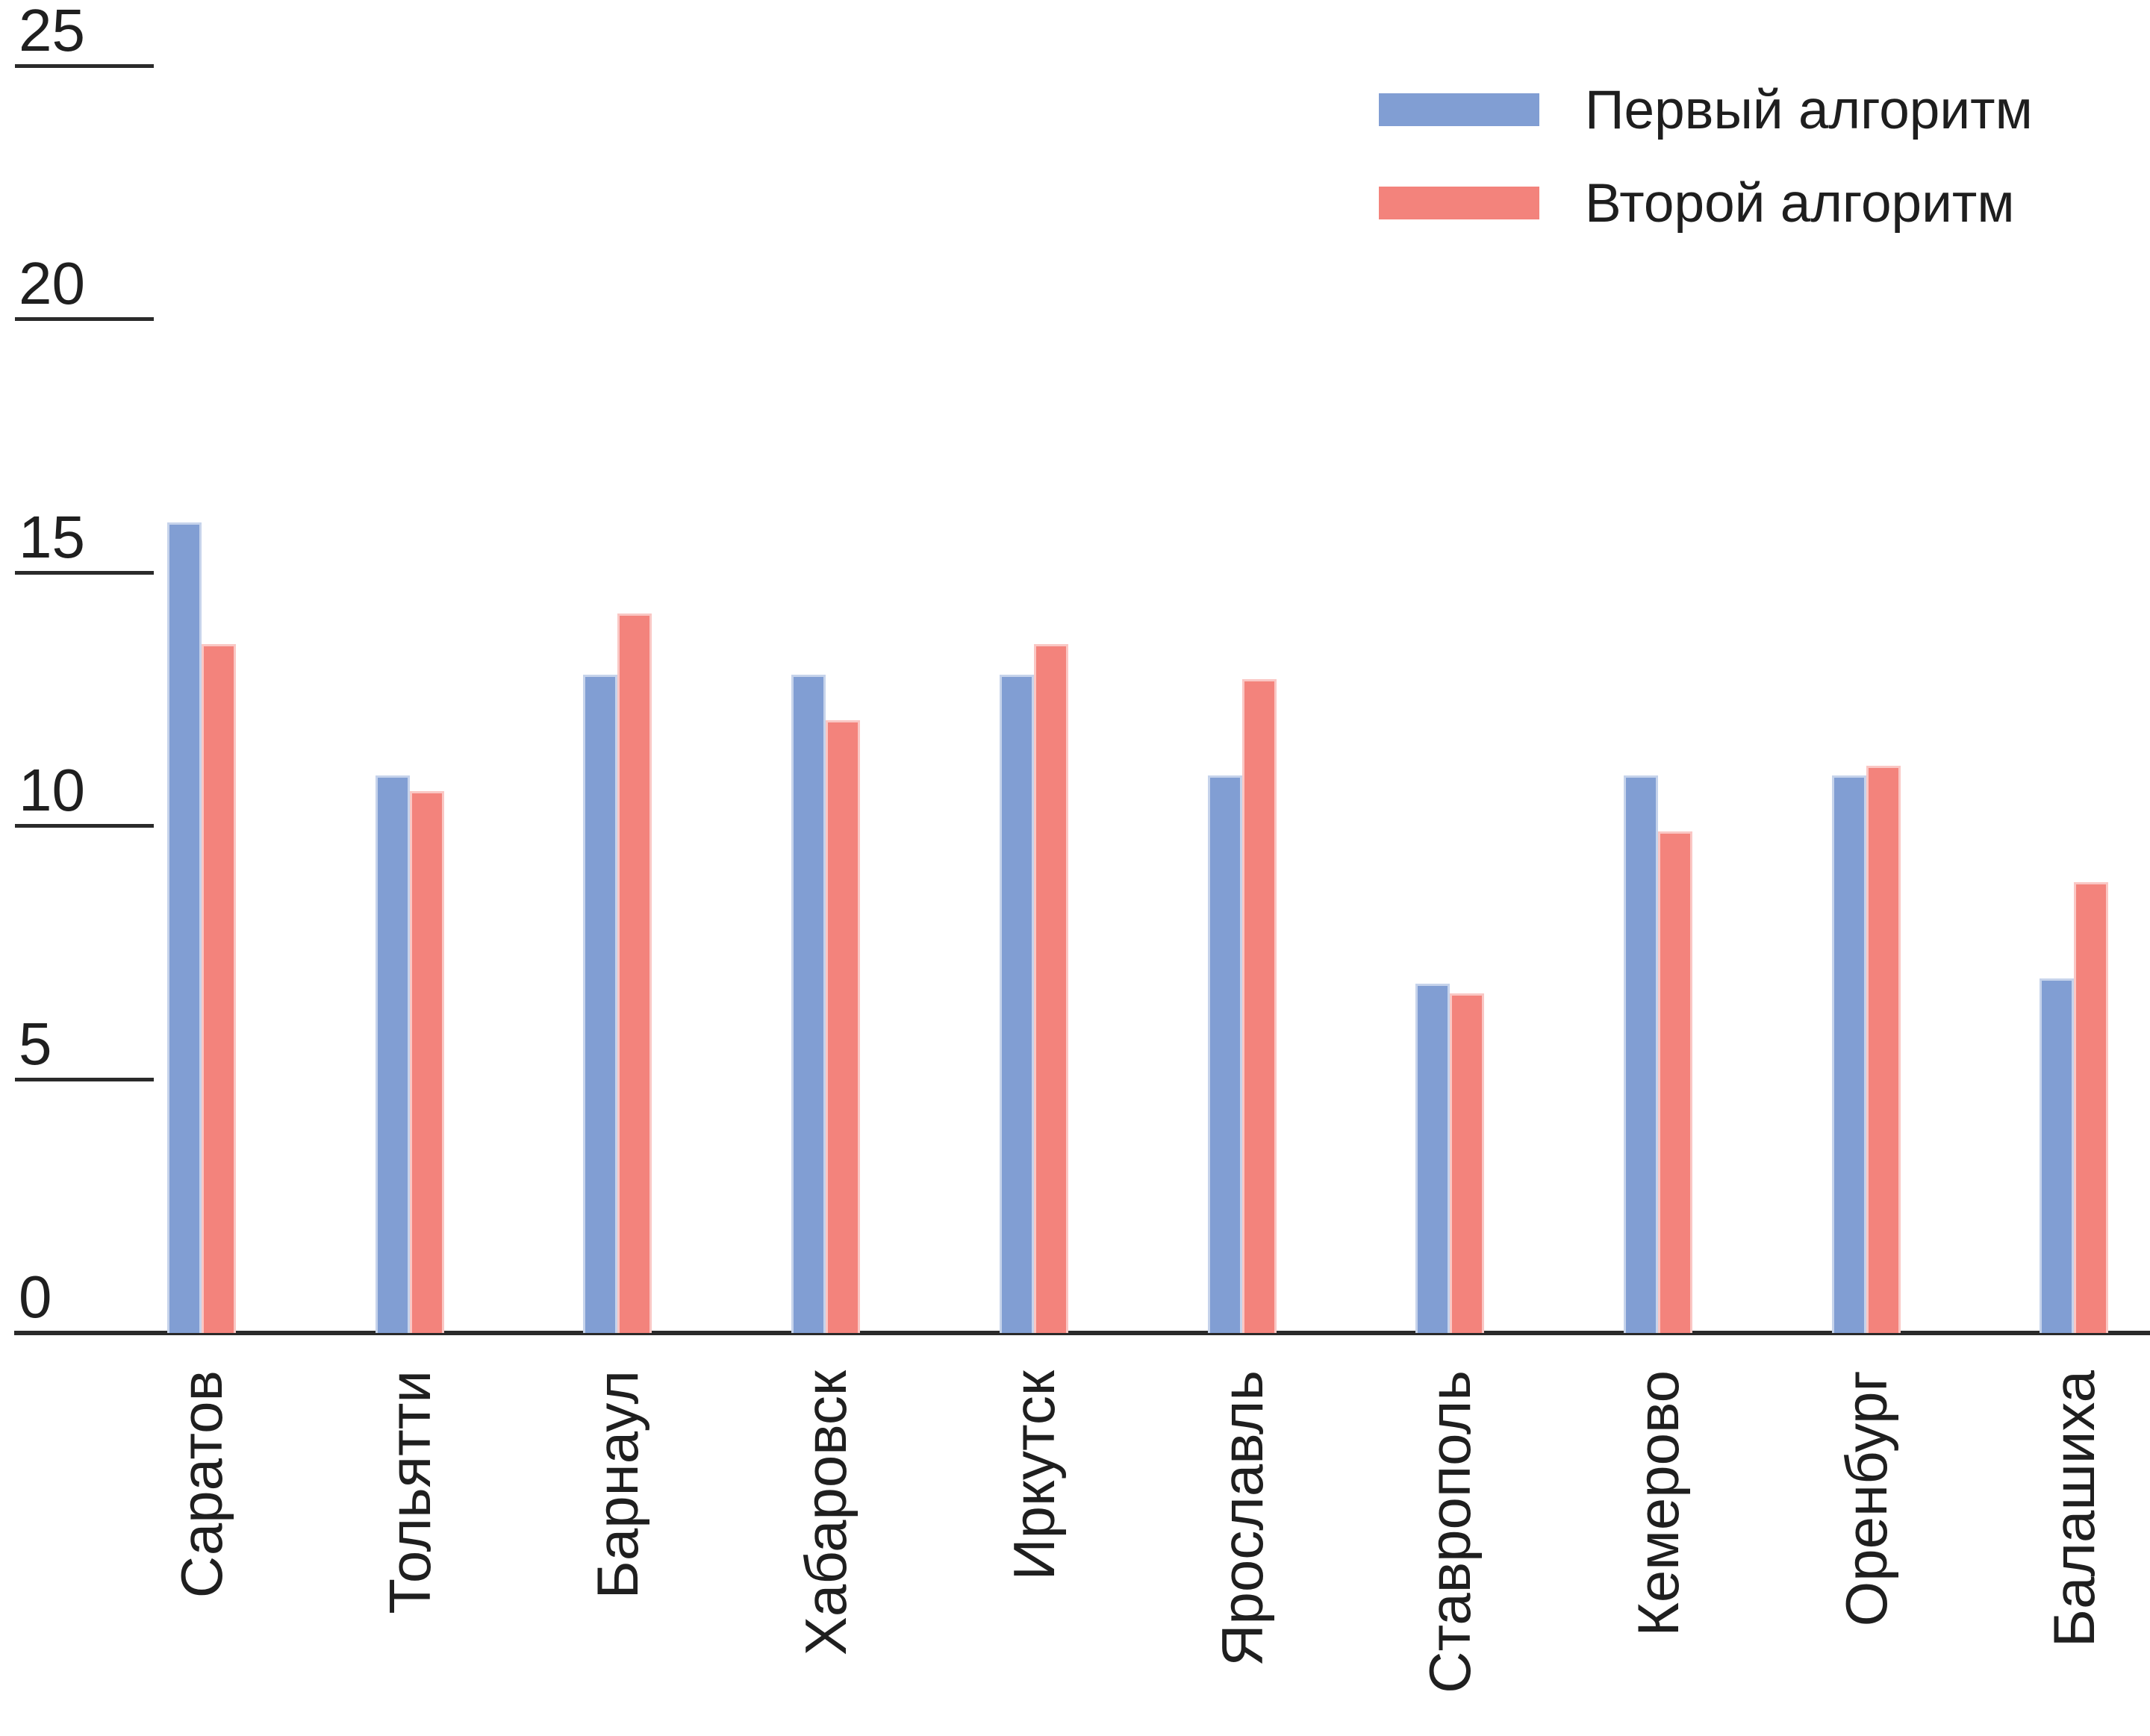 Image resolution: width=2150 pixels, height=1736 pixels. Describe the element at coordinates (184, 928) in the screenshot. I see `bar-series1-саратов` at that location.